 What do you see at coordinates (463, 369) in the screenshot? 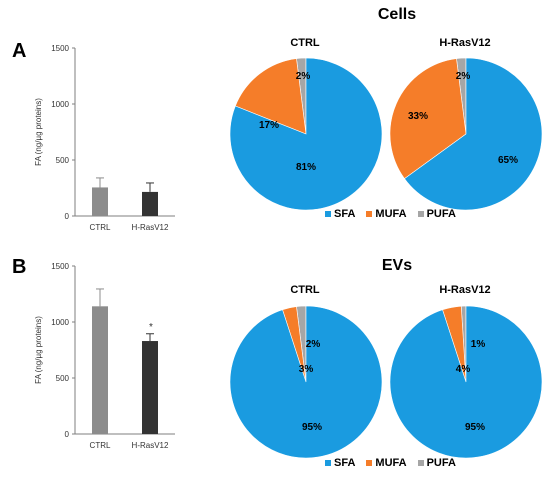
I see `pie-label-mufa: 4%` at bounding box center [463, 369].